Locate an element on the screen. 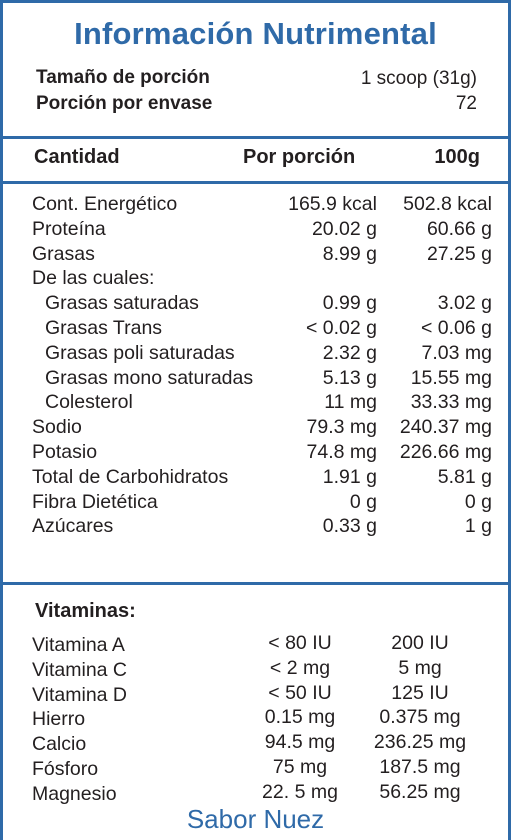  nutrient-name: De las cuales: is located at coordinates (93, 278).